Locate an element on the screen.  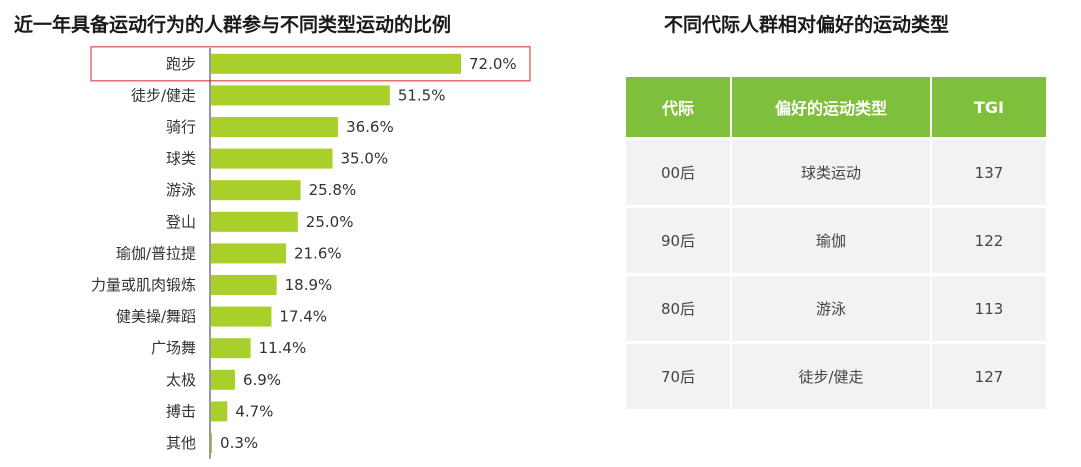
value-label: 21.6% is located at coordinates (318, 253).